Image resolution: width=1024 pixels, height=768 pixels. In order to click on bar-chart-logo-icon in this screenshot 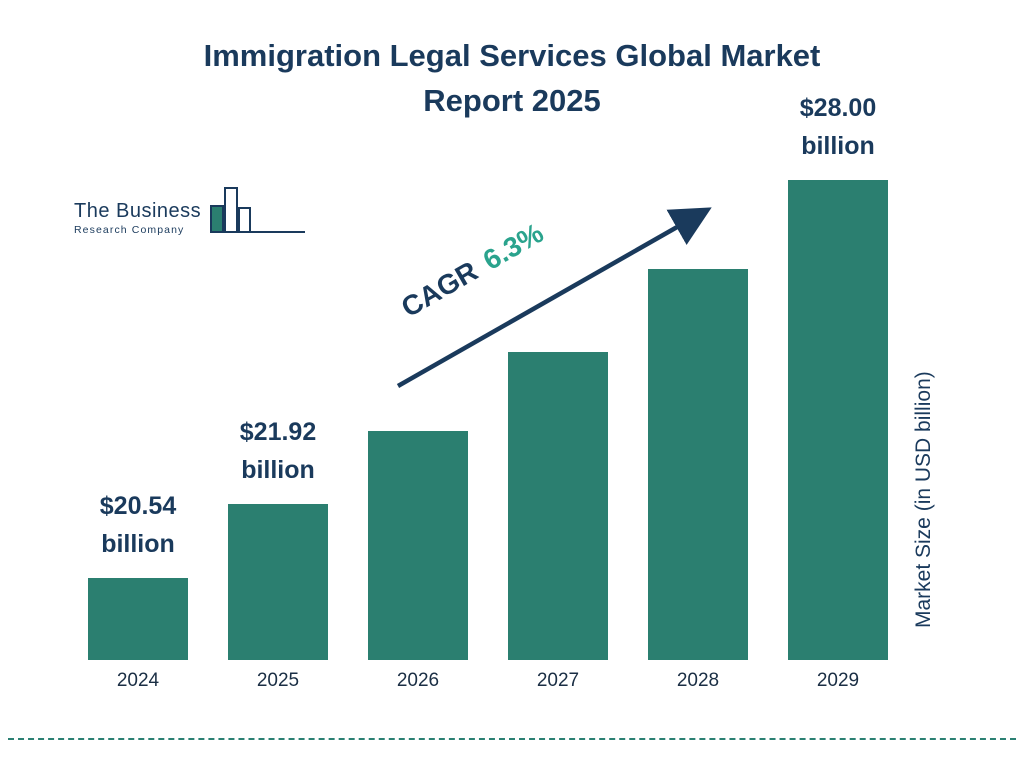, I will do `click(260, 215)`.